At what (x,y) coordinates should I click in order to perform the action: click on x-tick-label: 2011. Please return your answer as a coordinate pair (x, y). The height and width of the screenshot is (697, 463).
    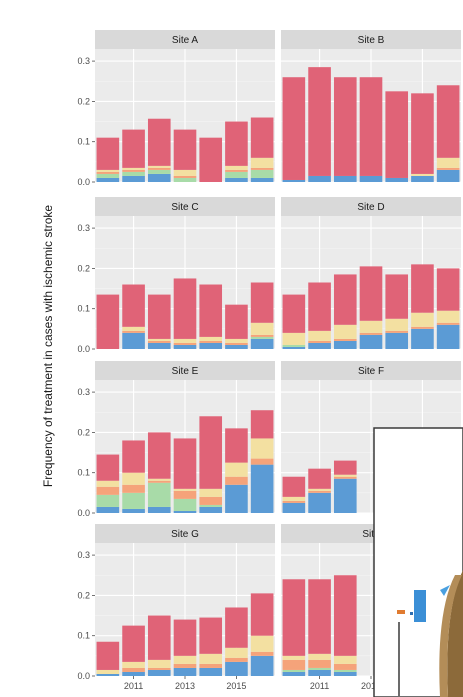
    Looking at the image, I should click on (319, 686).